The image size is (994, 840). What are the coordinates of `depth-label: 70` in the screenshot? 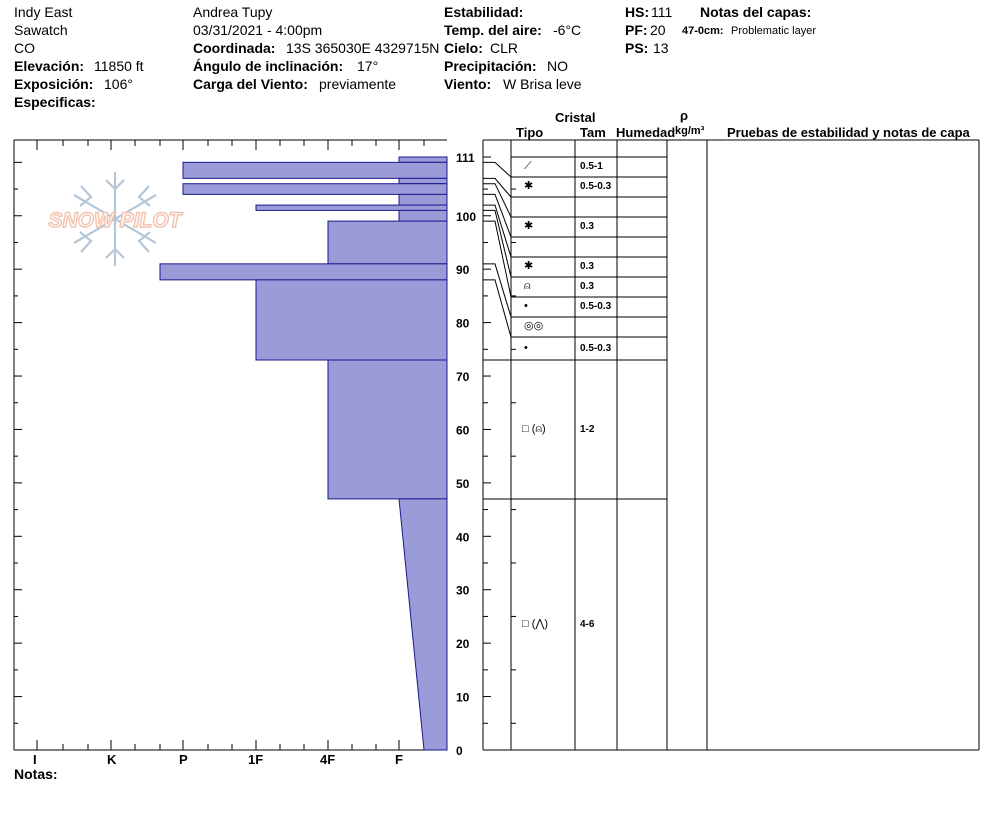 It's located at (463, 377).